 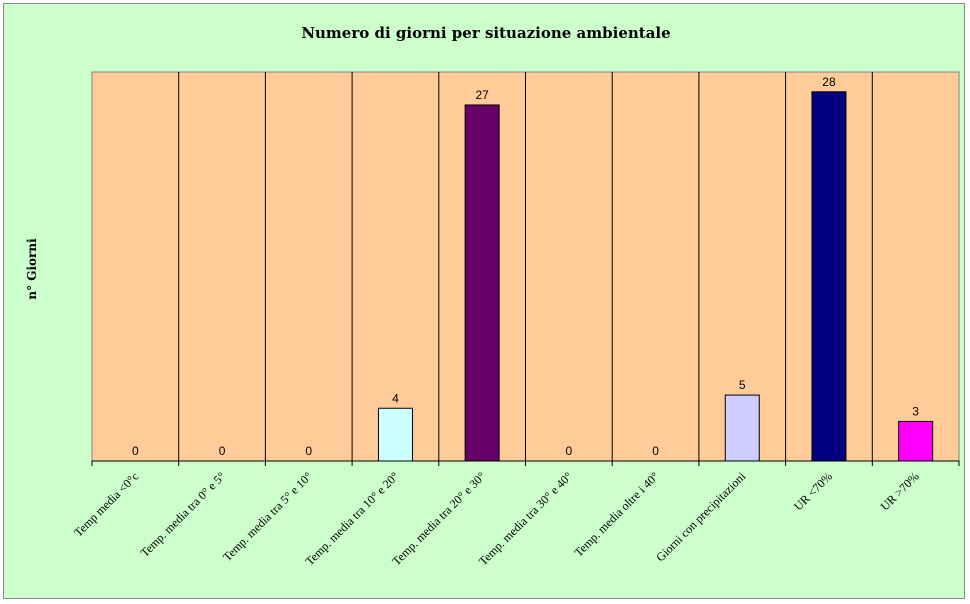 I want to click on tick-label-8: UR <70%, so click(x=813, y=491).